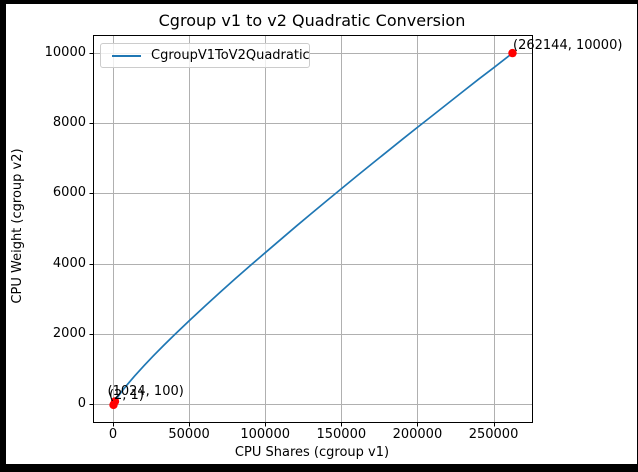  I want to click on y-tick-label: 2000, so click(69, 334).